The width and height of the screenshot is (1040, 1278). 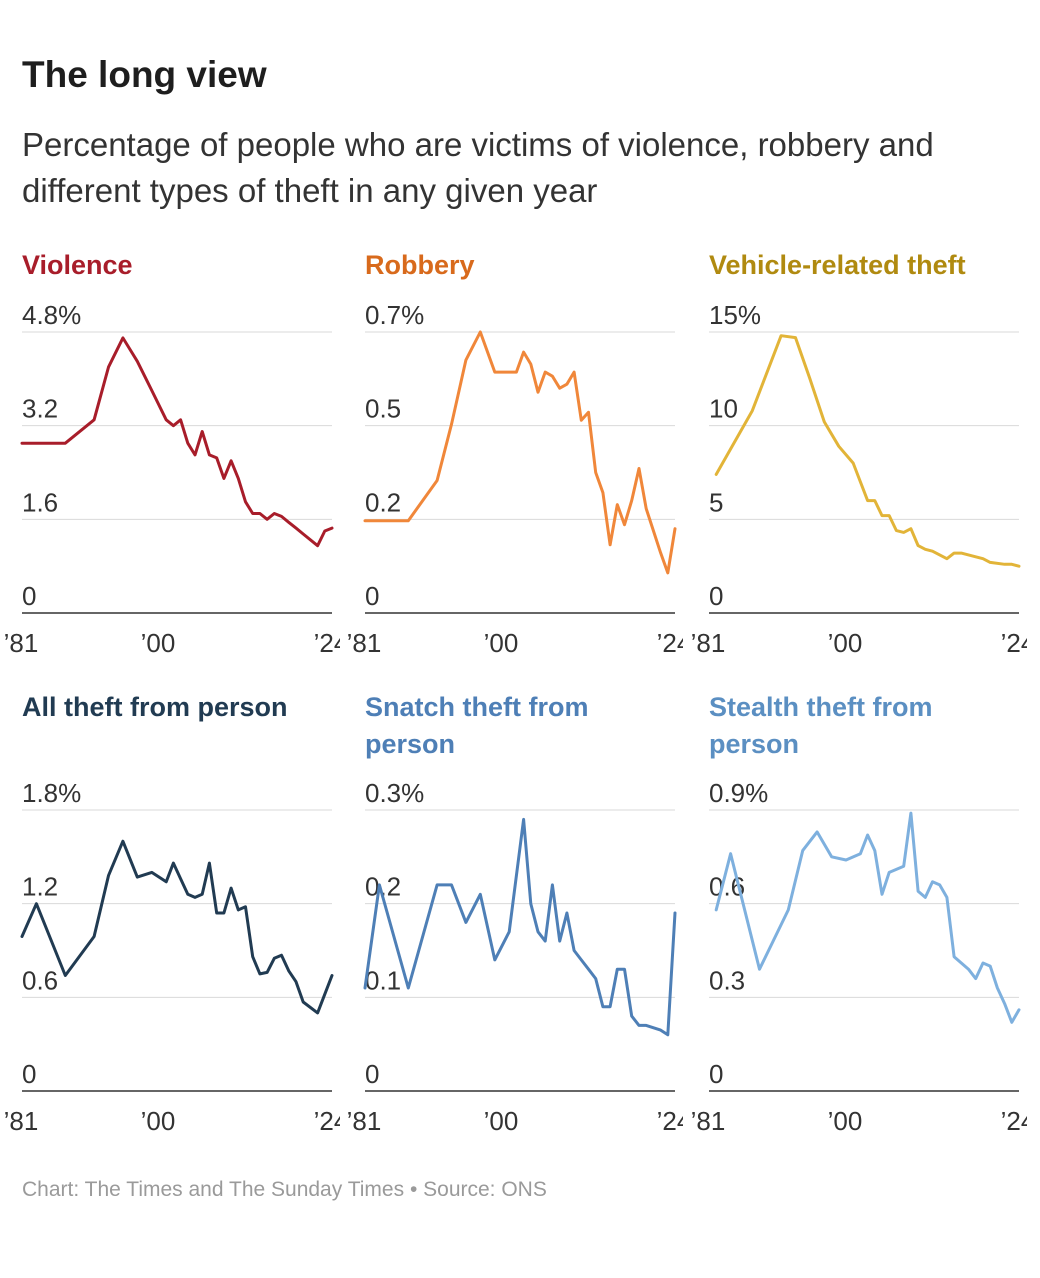 I want to click on y-tick-label: 5, so click(x=716, y=502).